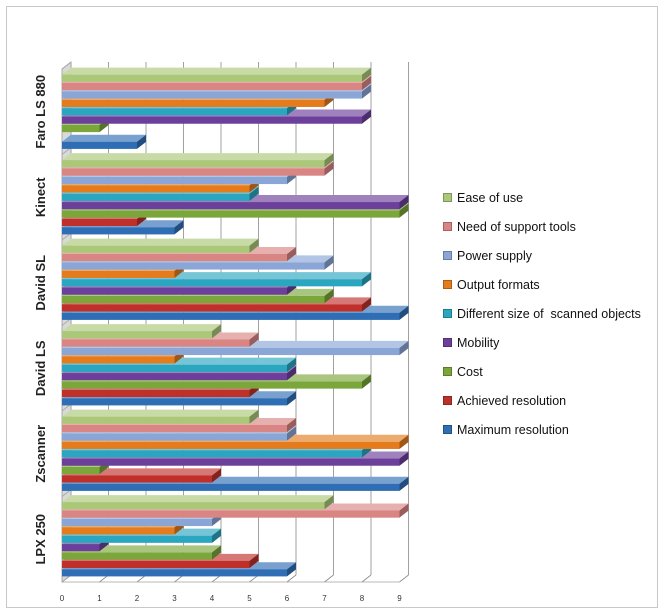 This screenshot has height=614, width=665. I want to click on x-tick-label: 2, so click(137, 598).